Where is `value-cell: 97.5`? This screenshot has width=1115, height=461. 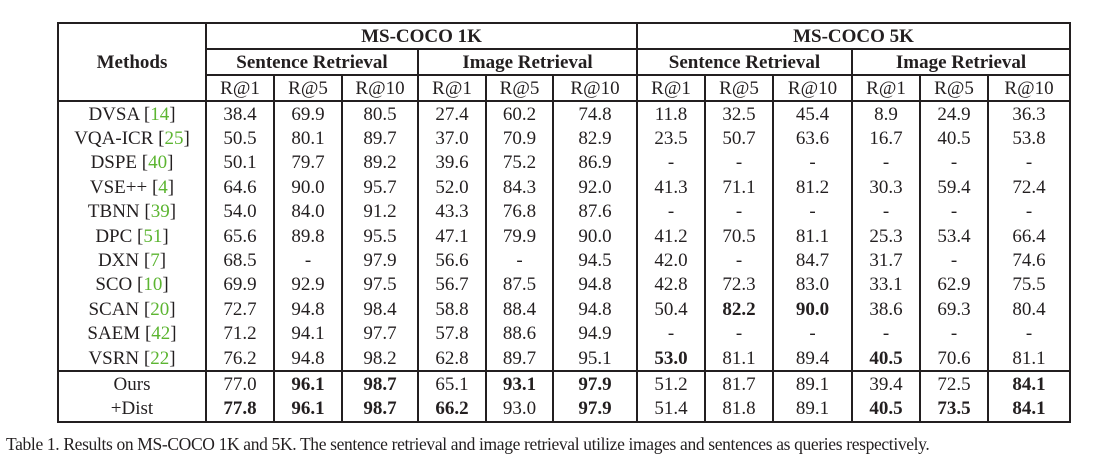
value-cell: 97.5 is located at coordinates (379, 285).